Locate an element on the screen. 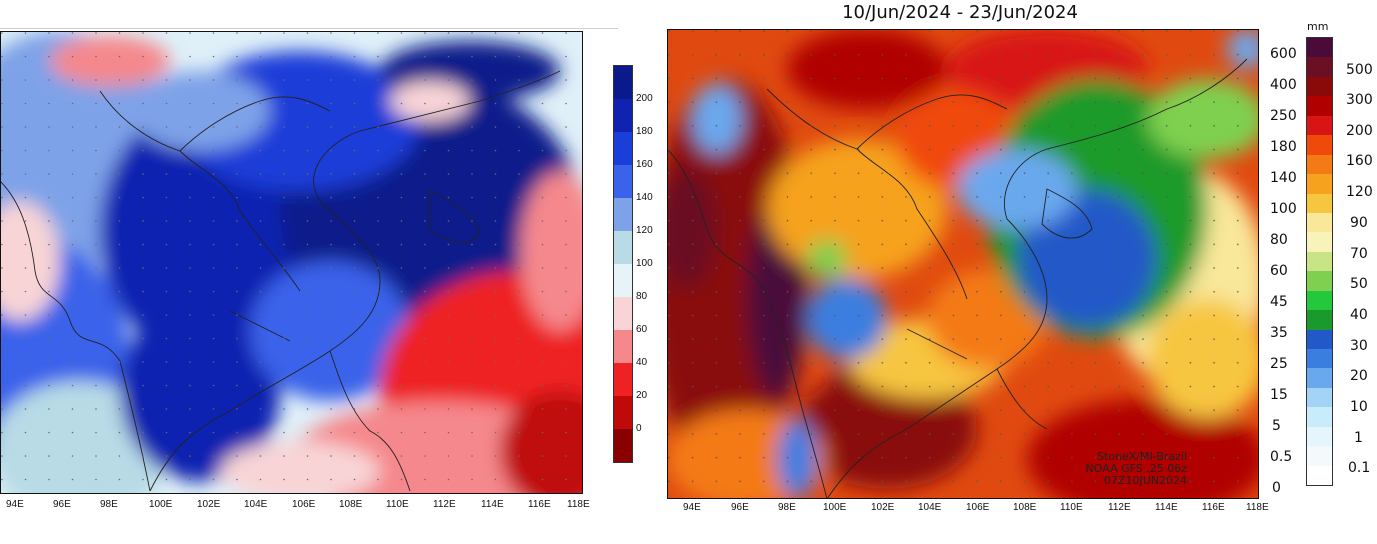 Image resolution: width=1377 pixels, height=544 pixels. left-colorbar is located at coordinates (623, 264).